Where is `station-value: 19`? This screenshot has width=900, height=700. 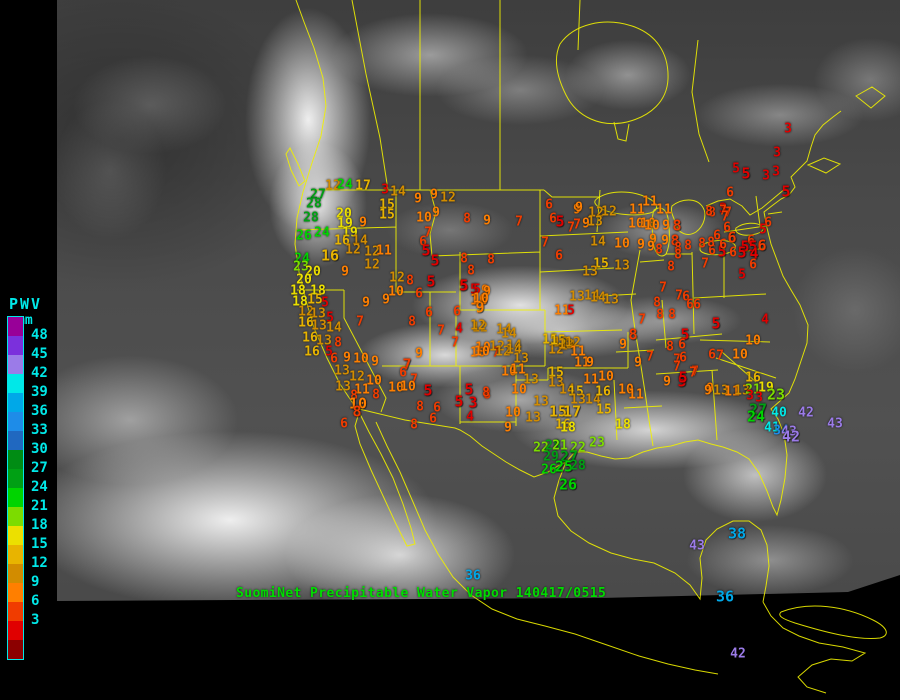 station-value: 19 is located at coordinates (350, 233).